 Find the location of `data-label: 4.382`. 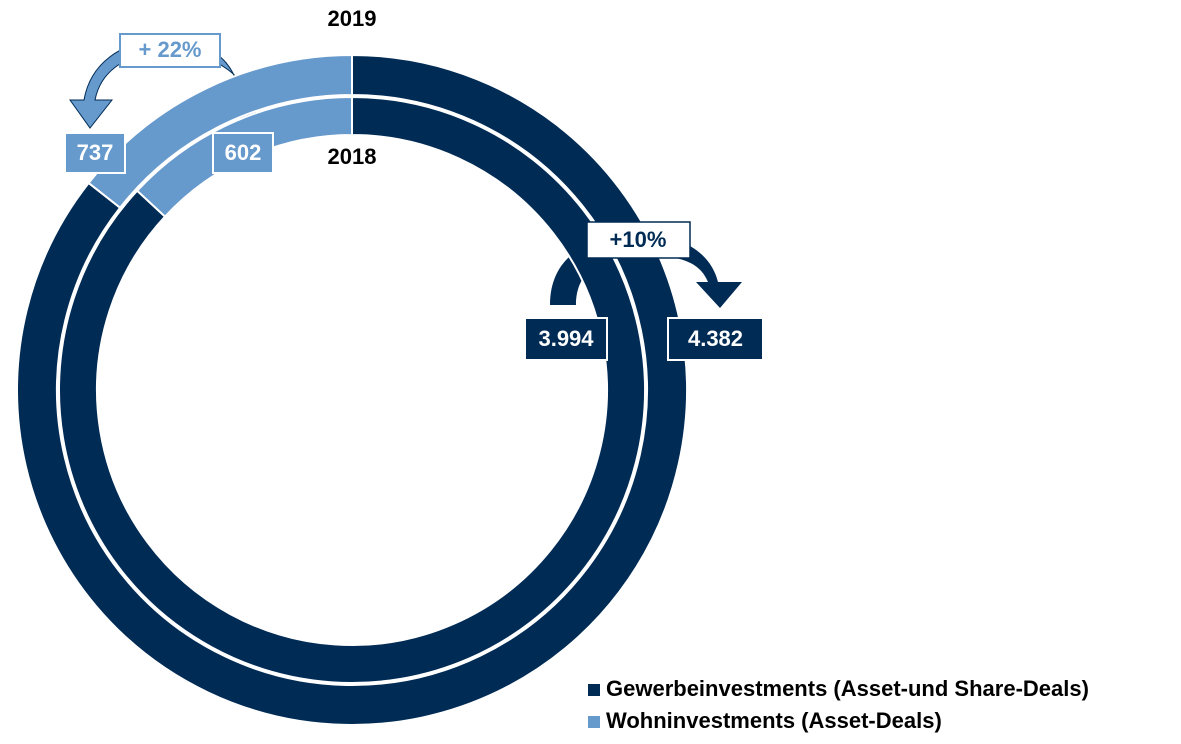

data-label: 4.382 is located at coordinates (715, 338).